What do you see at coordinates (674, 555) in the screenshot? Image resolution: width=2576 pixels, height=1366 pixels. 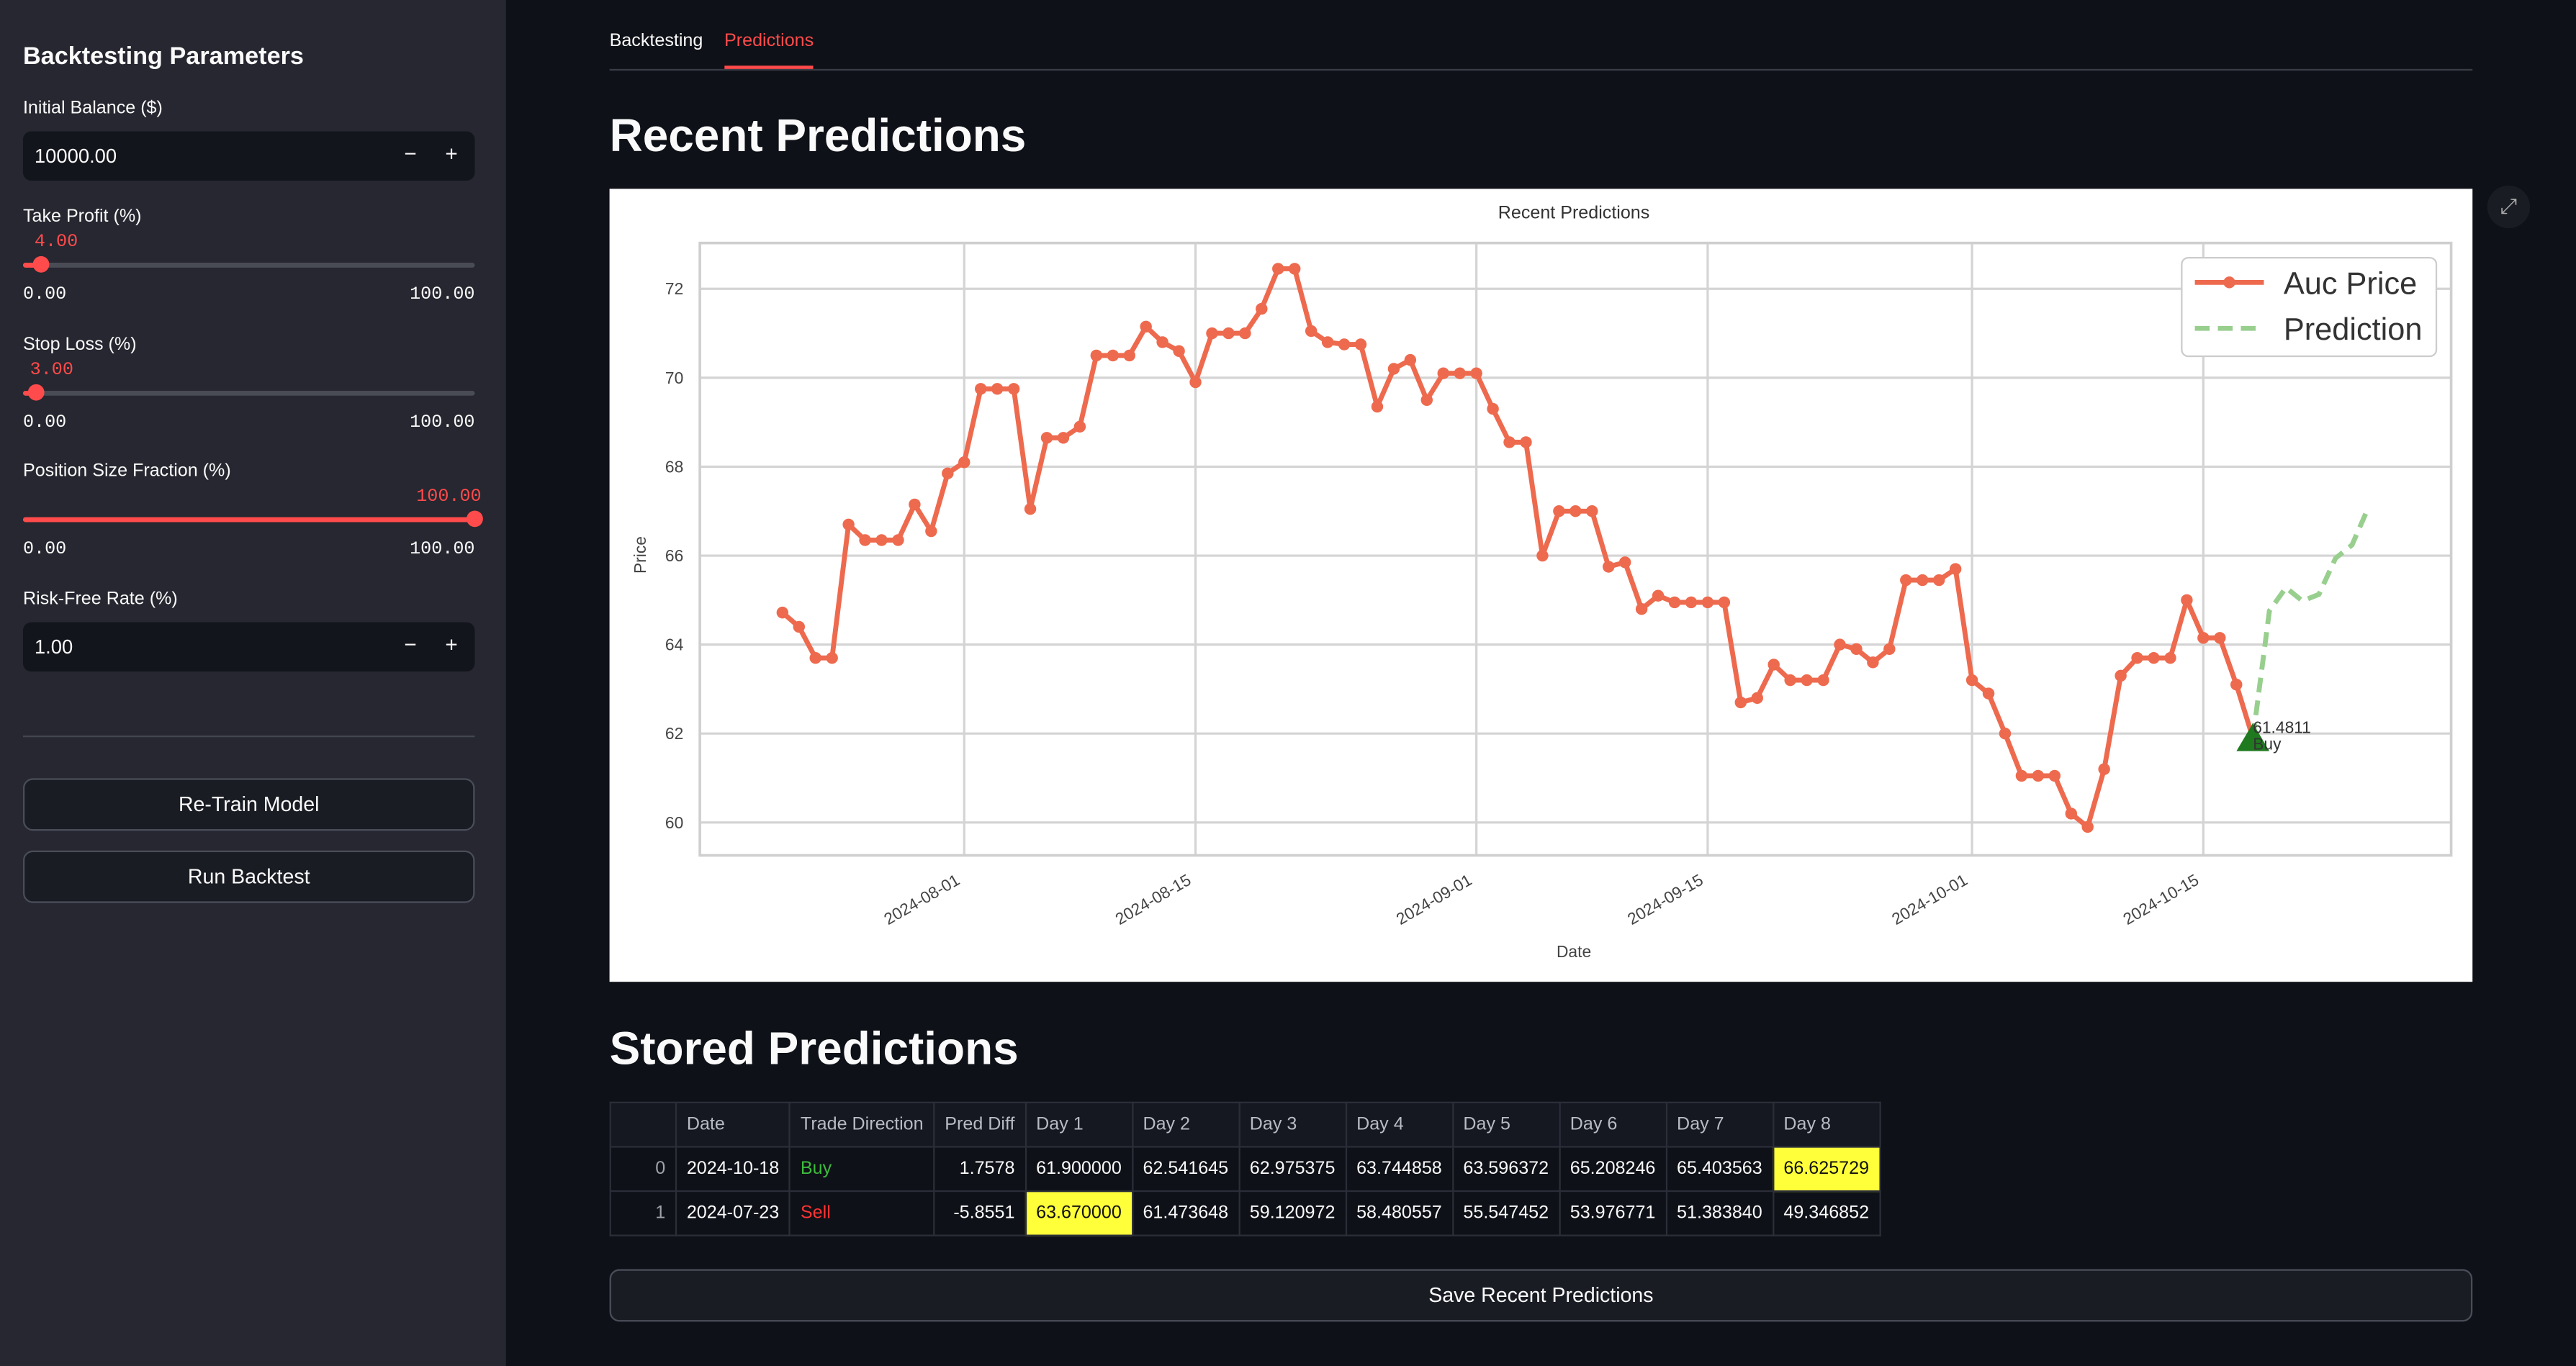 I see `y-tick-label: 66` at bounding box center [674, 555].